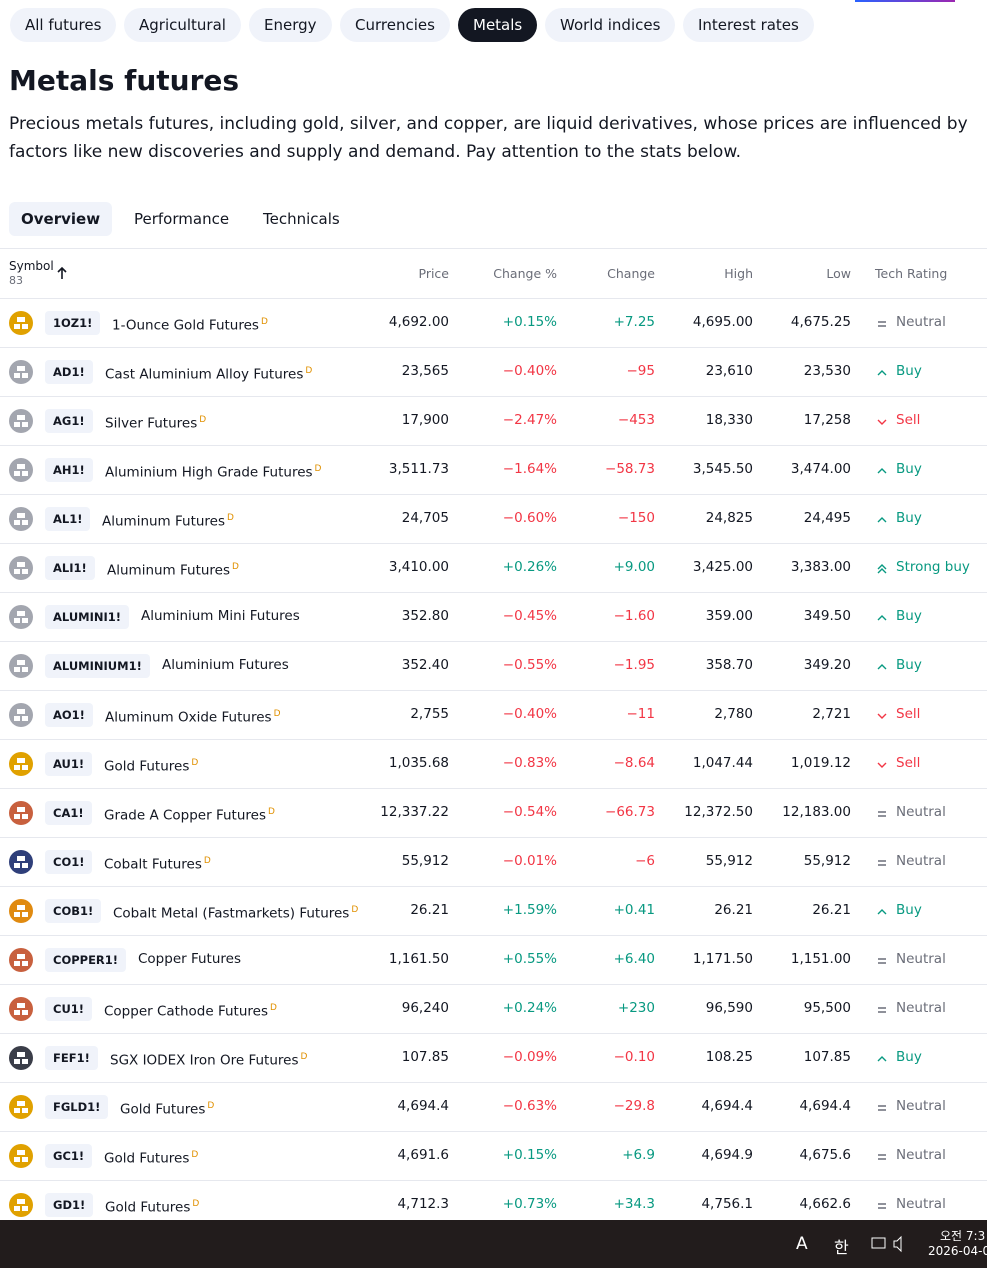 The image size is (987, 1268). I want to click on symbol-badge: CU1!, so click(69, 1009).